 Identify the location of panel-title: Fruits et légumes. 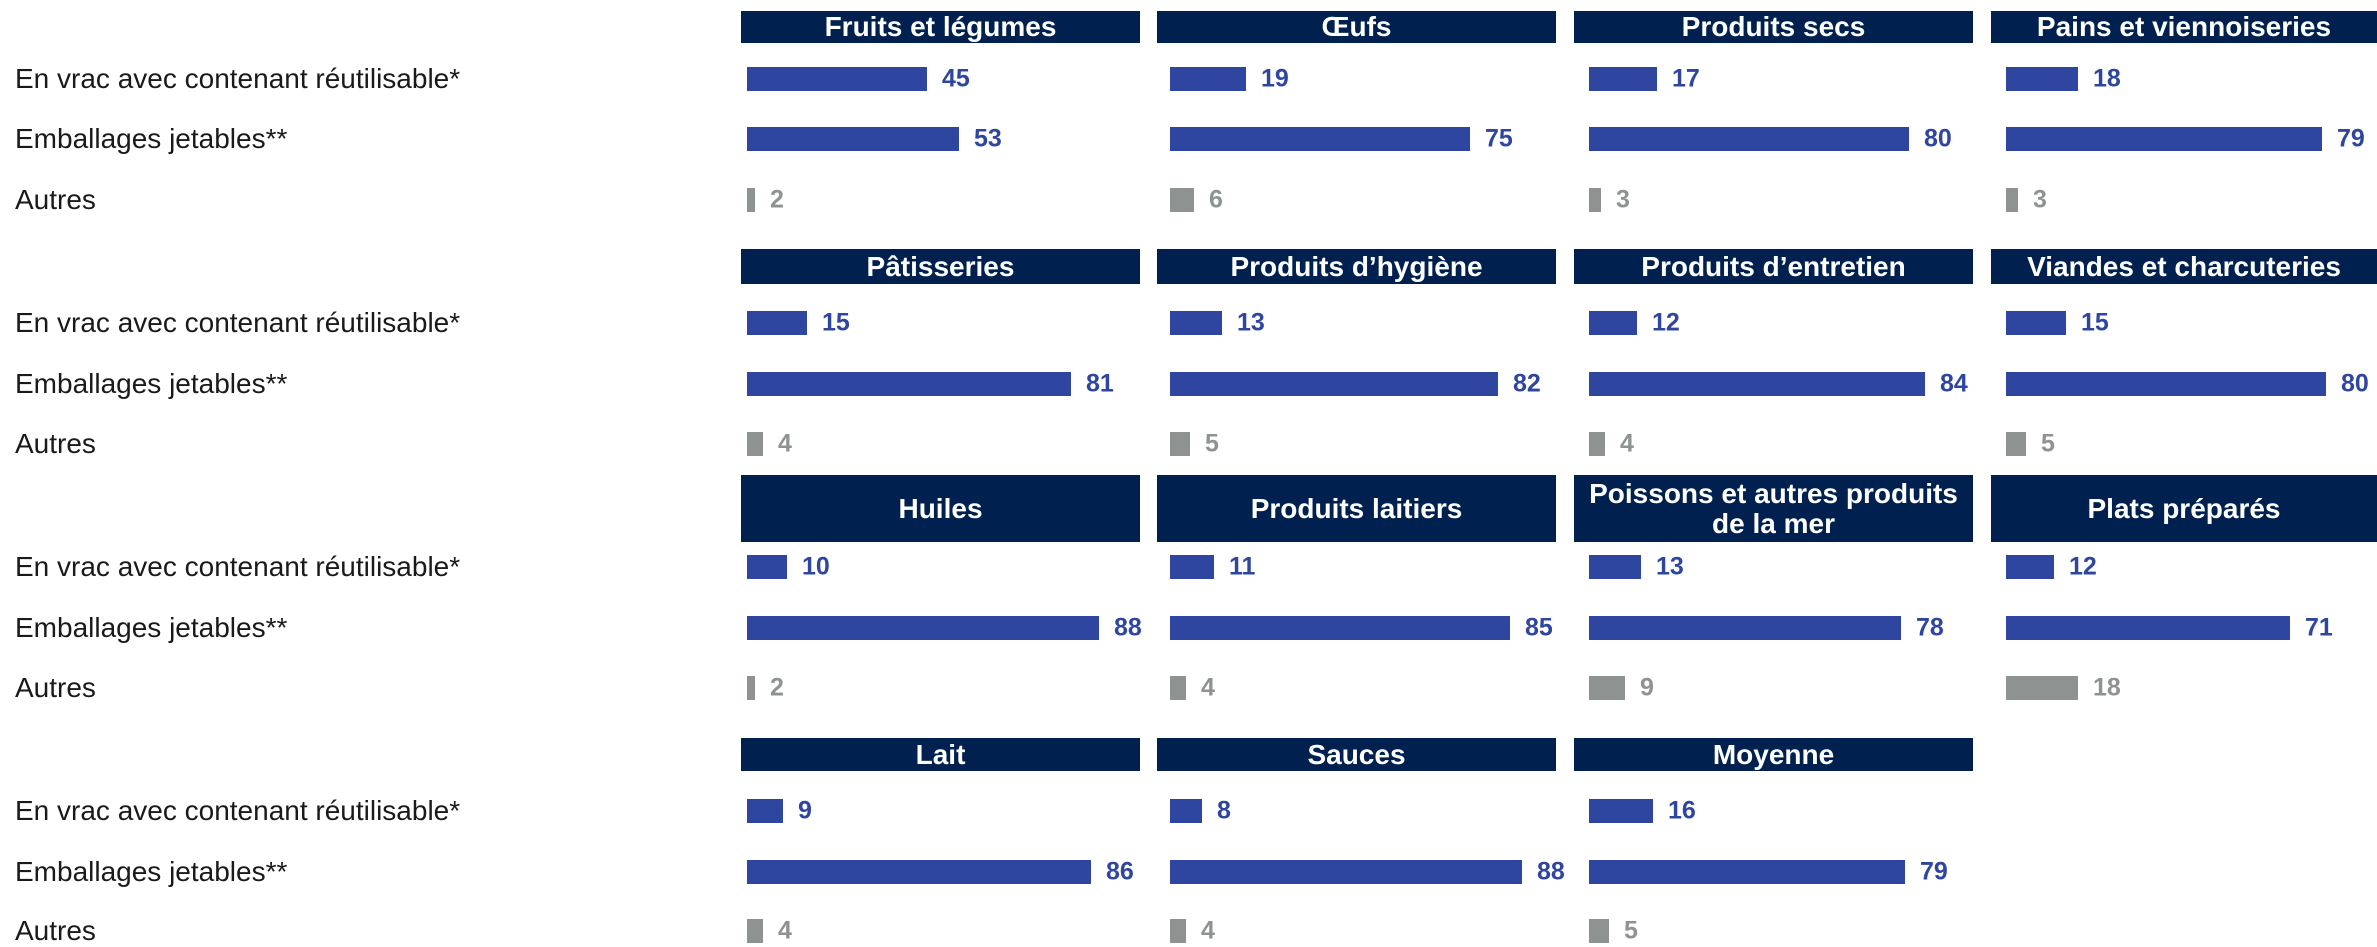
(940, 27).